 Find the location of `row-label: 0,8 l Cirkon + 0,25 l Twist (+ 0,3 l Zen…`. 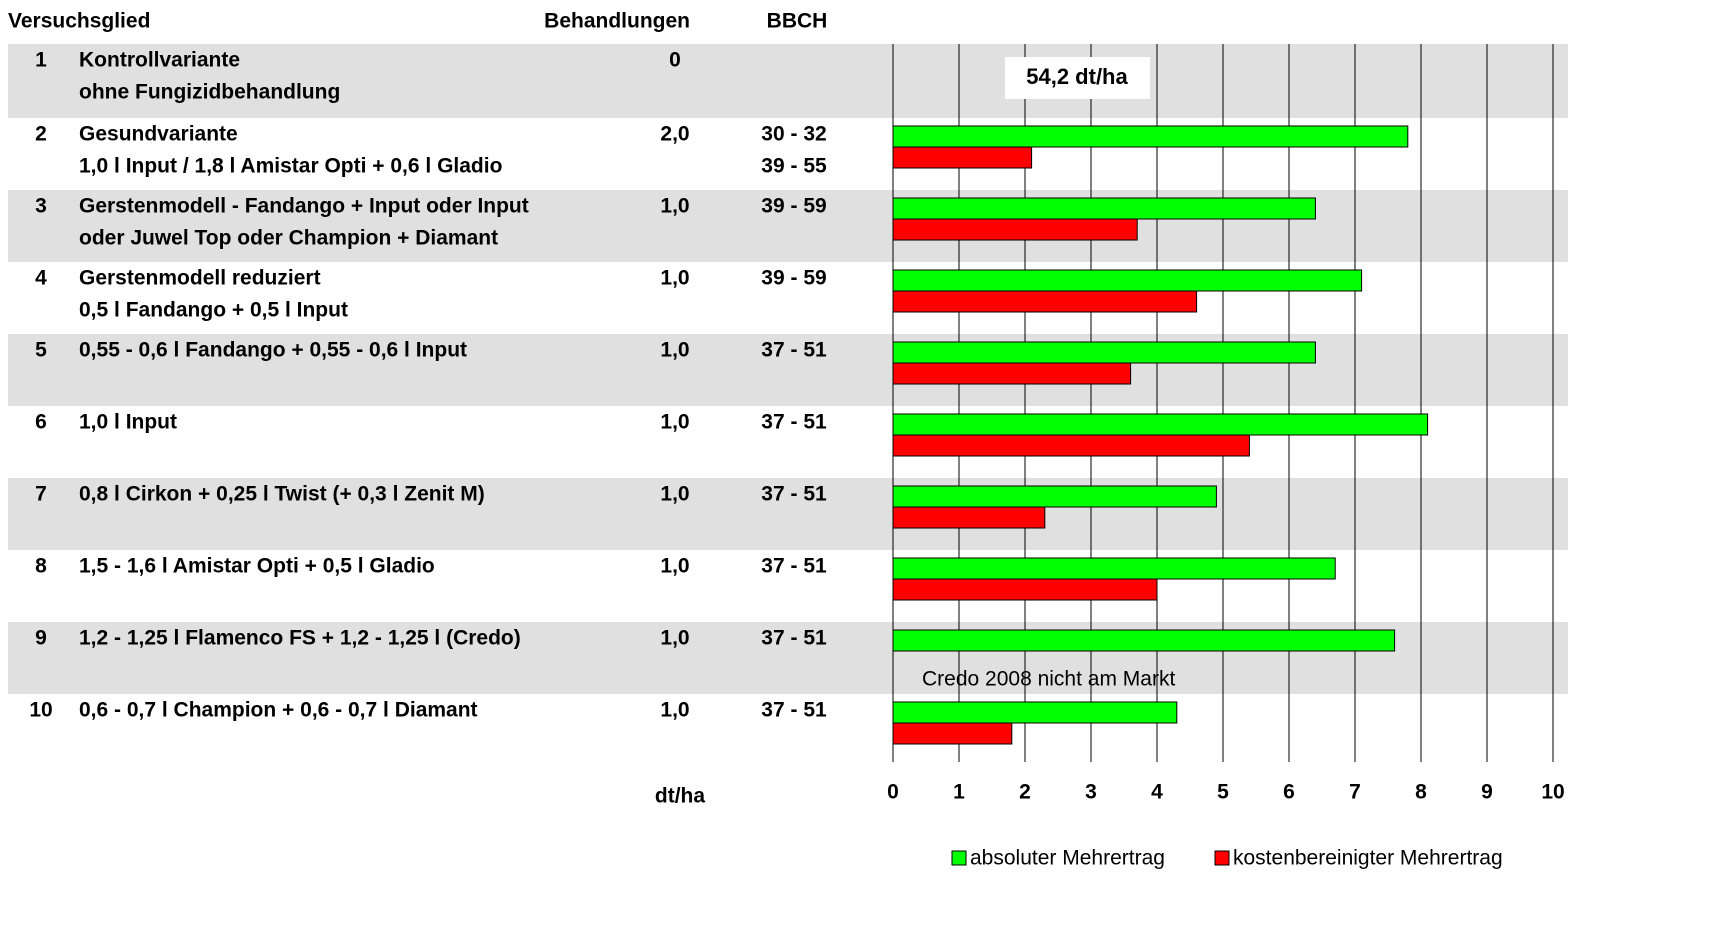

row-label: 0,8 l Cirkon + 0,25 l Twist (+ 0,3 l Zen… is located at coordinates (282, 494).